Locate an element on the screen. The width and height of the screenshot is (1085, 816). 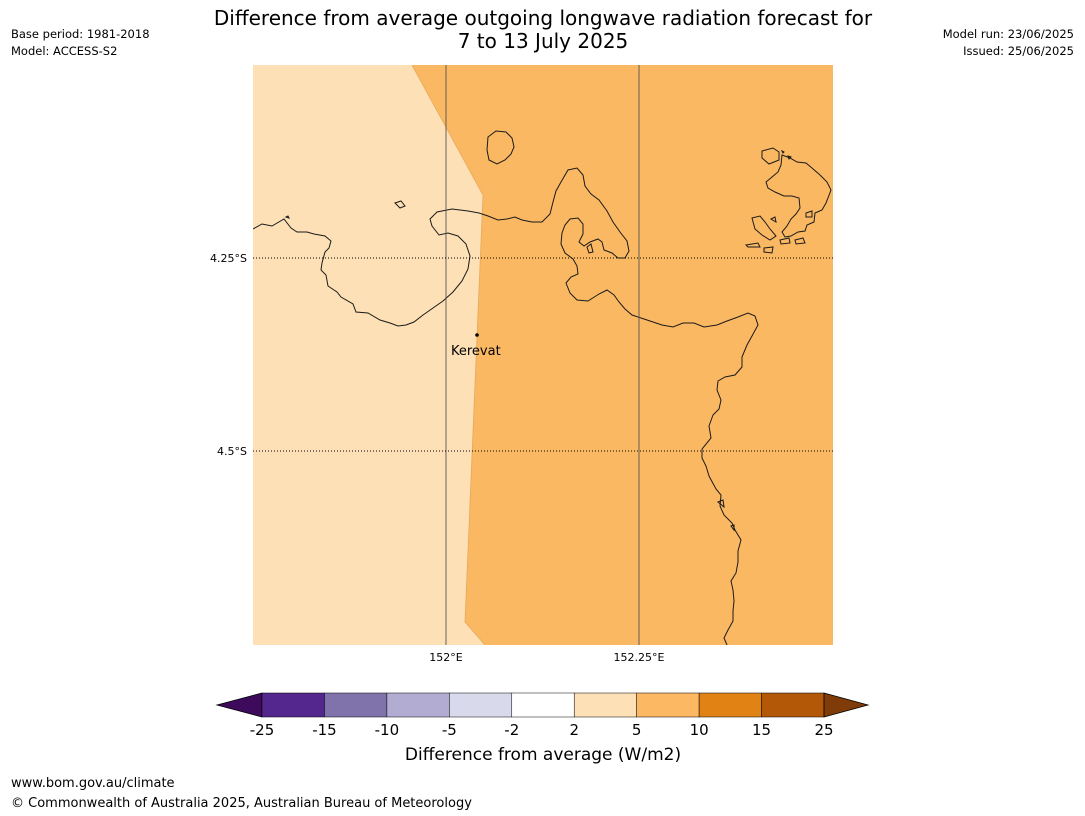
issued-text: Issued: 25/06/2025 is located at coordinates (1018, 51).